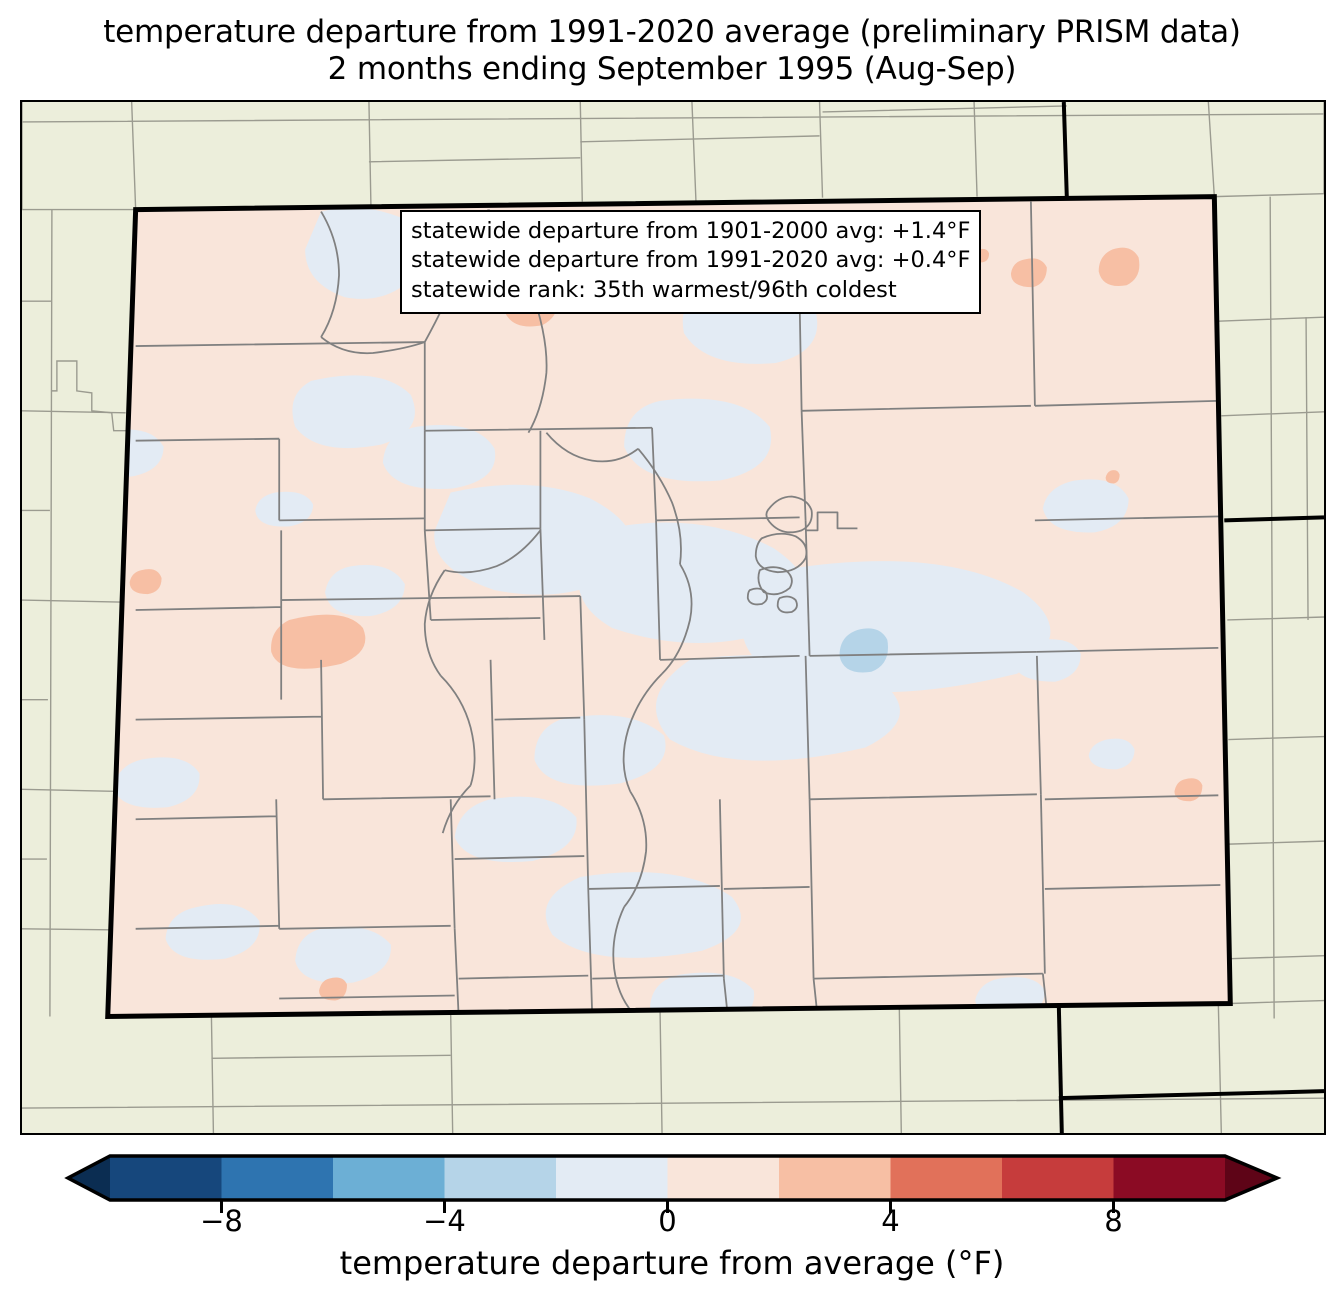  Describe the element at coordinates (890, 1221) in the screenshot. I see `colorbar-tick-label-3: 4` at that location.